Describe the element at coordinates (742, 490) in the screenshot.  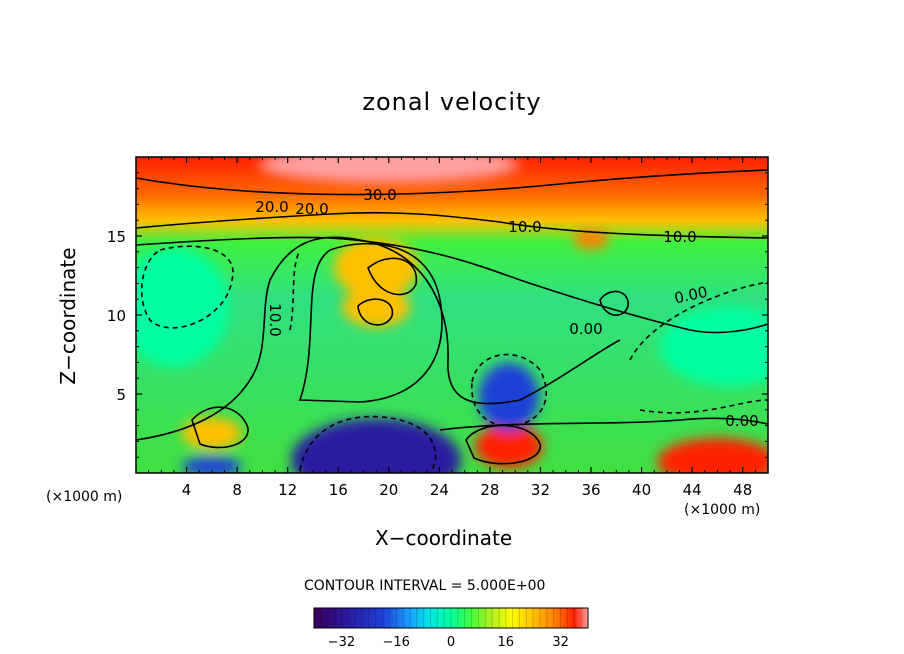
I see `x-tick-label: 48` at that location.